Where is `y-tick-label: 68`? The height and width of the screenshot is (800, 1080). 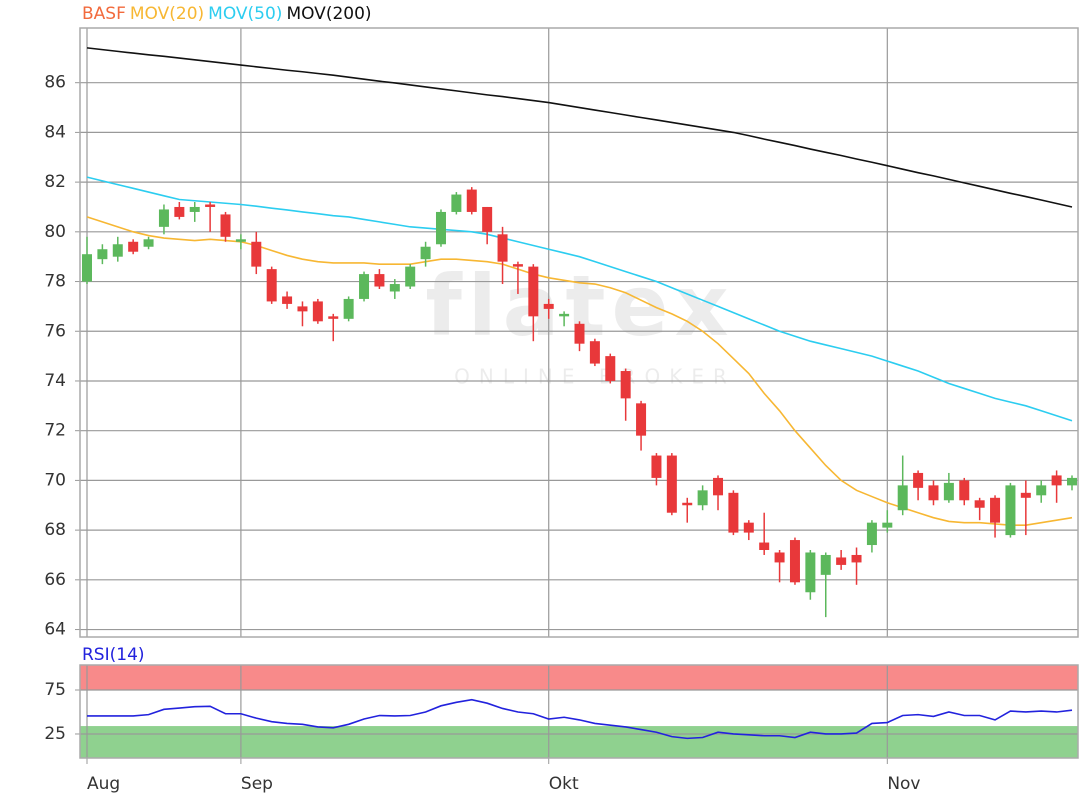 y-tick-label: 68 is located at coordinates (55, 530).